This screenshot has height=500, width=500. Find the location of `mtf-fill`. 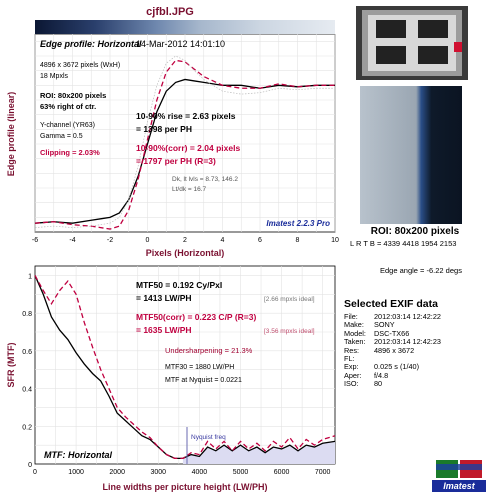

mtf-fill is located at coordinates (258, 452).